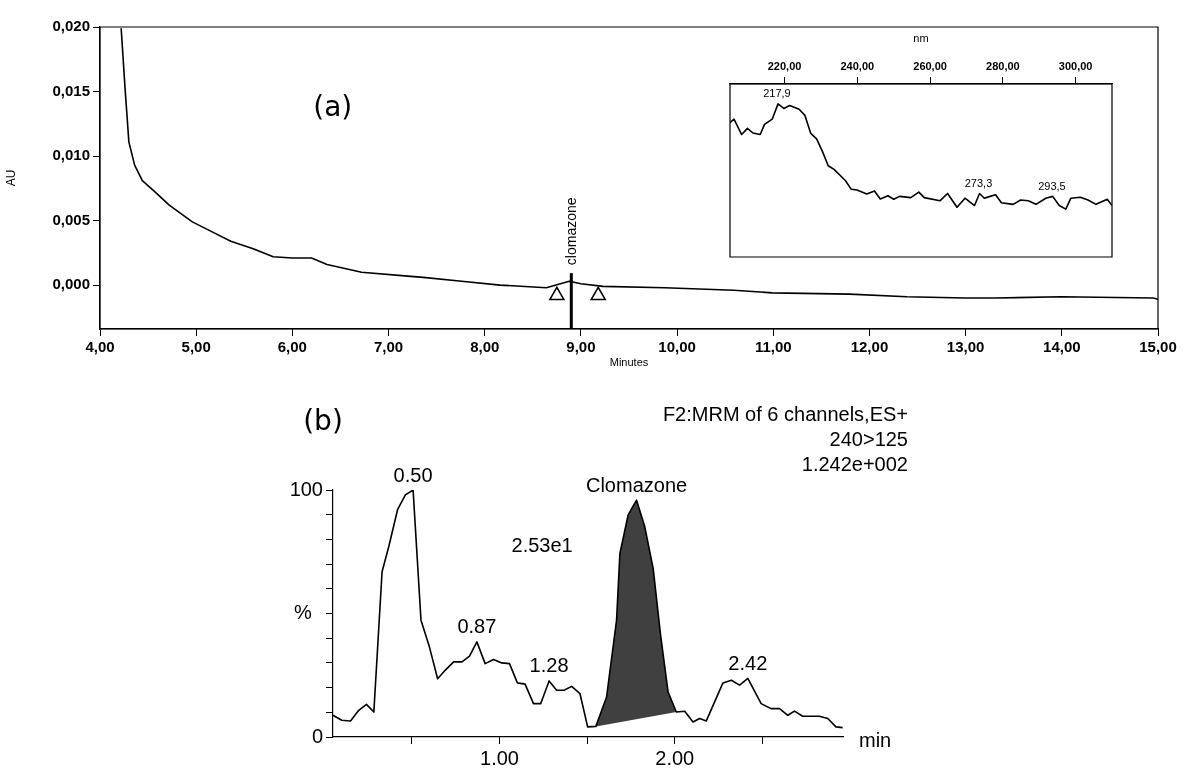 Image resolution: width=1187 pixels, height=773 pixels. I want to click on chart-title: (b), so click(323, 421).